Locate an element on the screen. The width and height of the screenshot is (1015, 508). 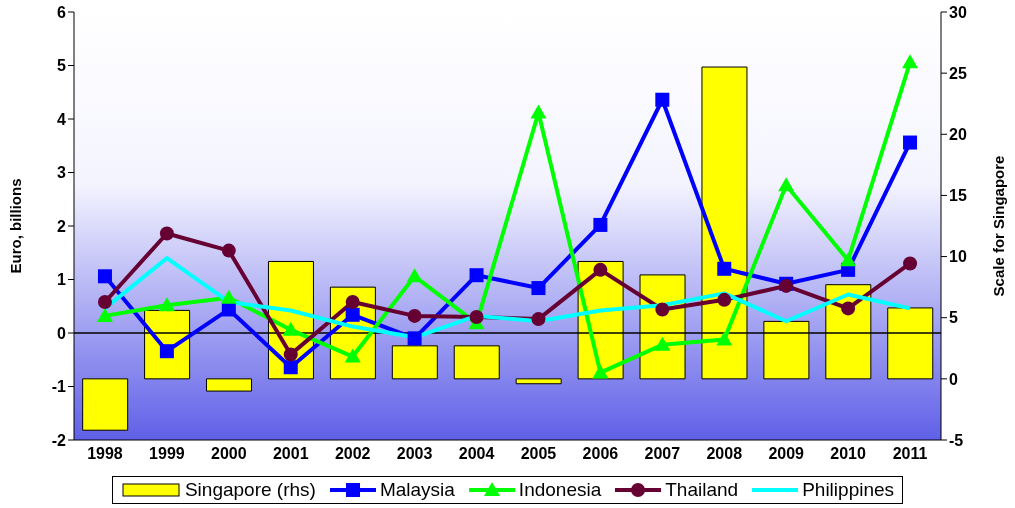
x-tick-label: 1999 is located at coordinates (167, 454).